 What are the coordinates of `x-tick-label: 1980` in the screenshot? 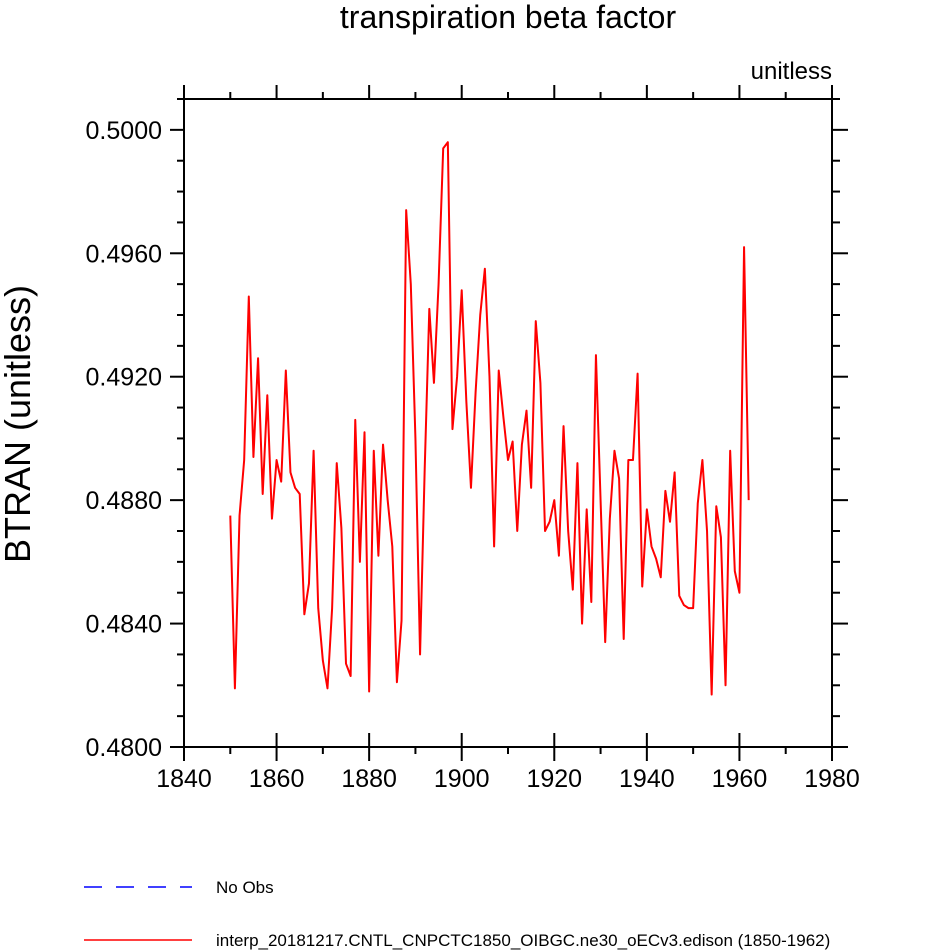 It's located at (832, 779).